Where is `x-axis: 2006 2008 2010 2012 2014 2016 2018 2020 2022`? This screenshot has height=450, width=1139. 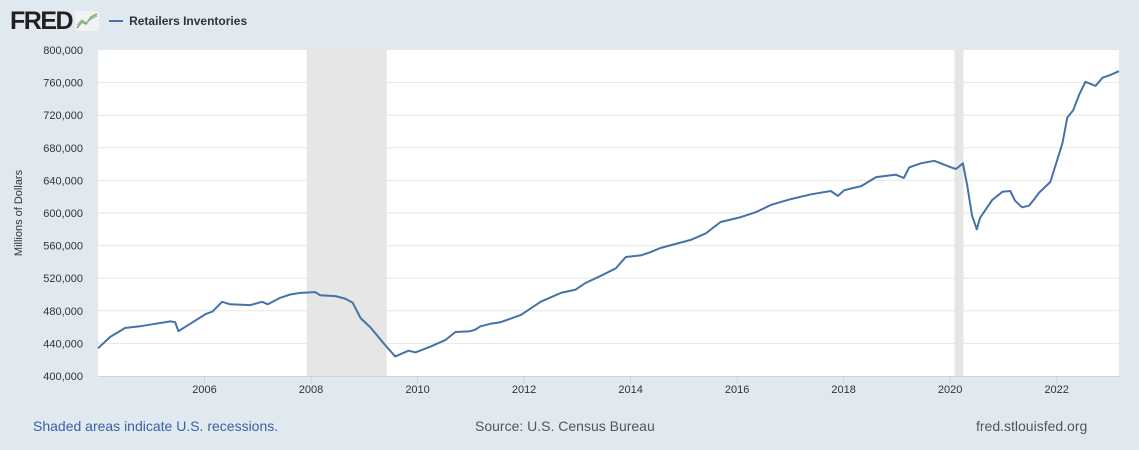 x-axis: 2006 2008 2010 2012 2014 2016 2018 2020 2022 is located at coordinates (608, 386).